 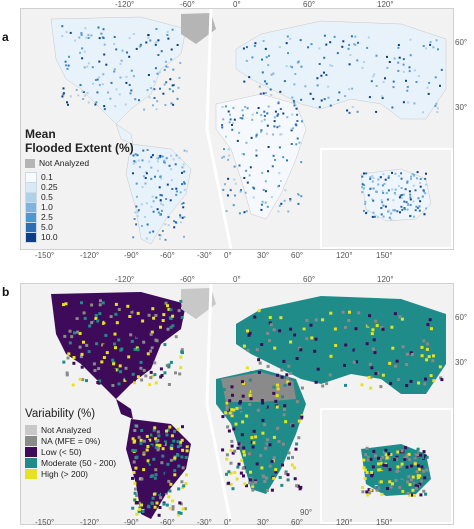 What do you see at coordinates (95, 440) in the screenshot?
I see `legend-b-class-1: NA (MFE = 0%)` at bounding box center [95, 440].